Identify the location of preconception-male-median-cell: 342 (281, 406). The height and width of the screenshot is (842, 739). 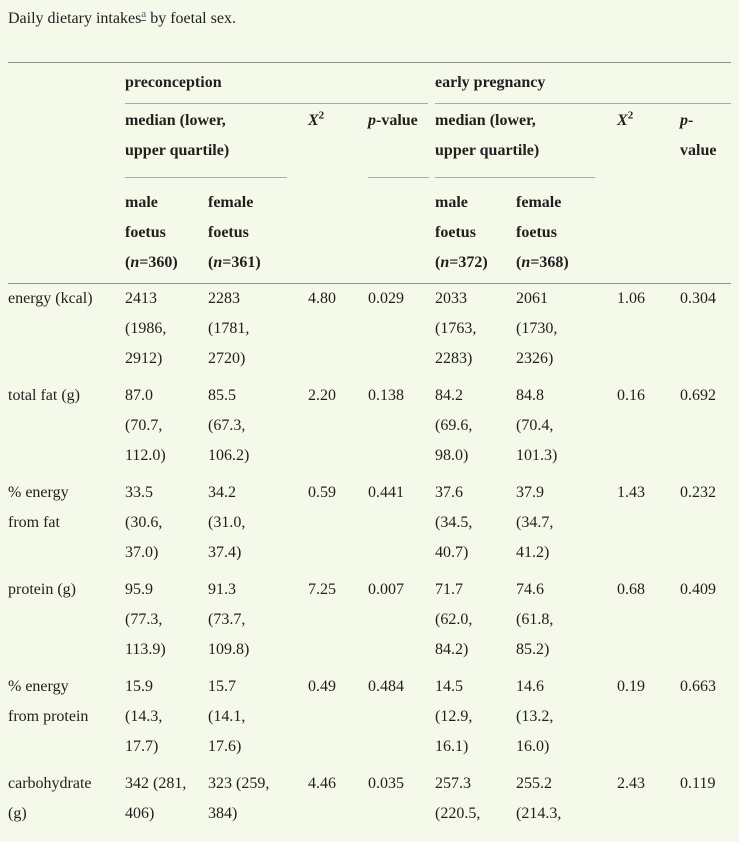
(156, 798).